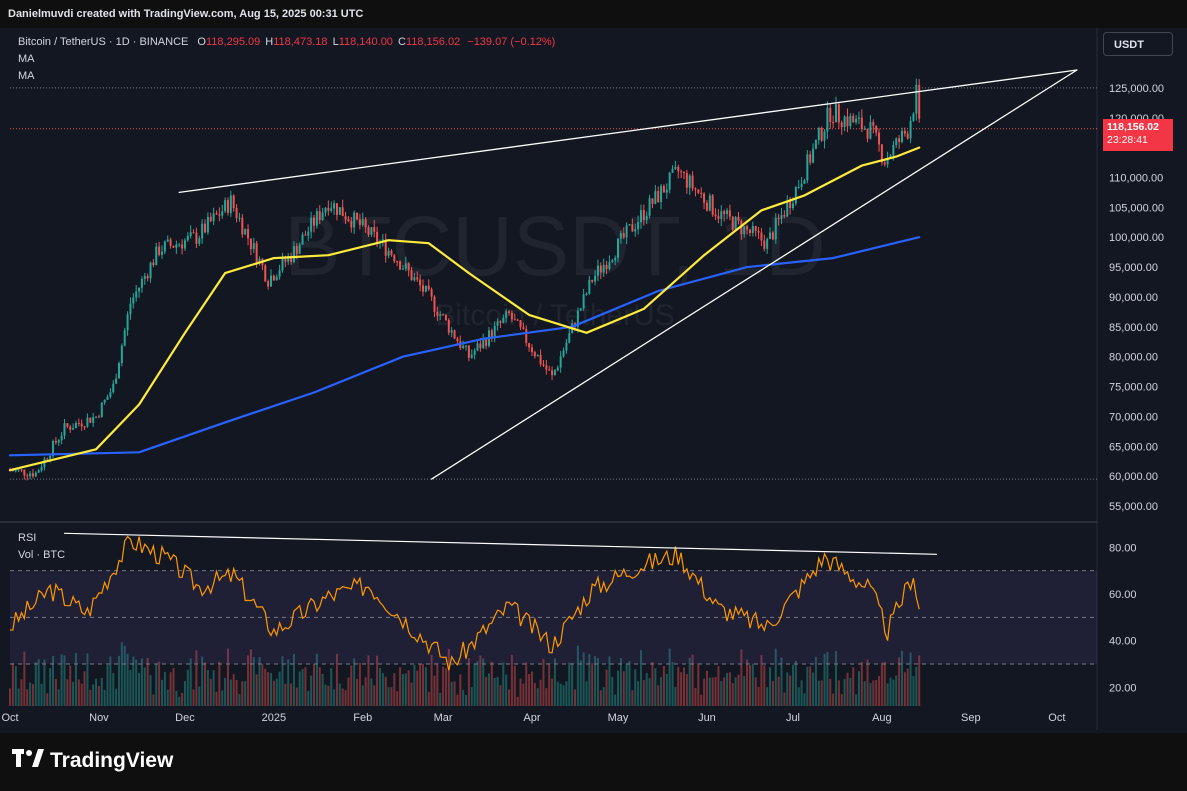 Image resolution: width=1187 pixels, height=791 pixels. What do you see at coordinates (362, 718) in the screenshot?
I see `time-tick-label: Feb` at bounding box center [362, 718].